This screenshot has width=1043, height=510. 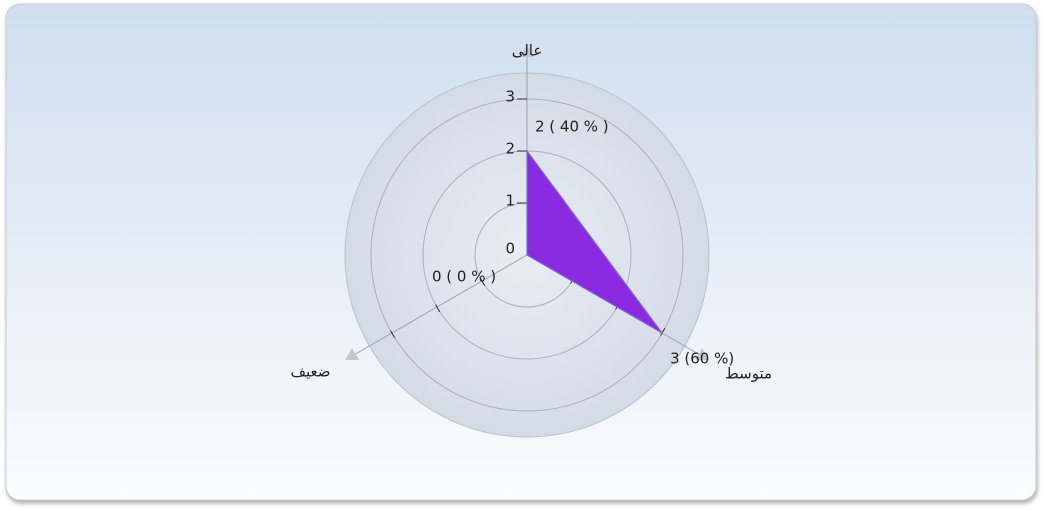 What do you see at coordinates (572, 127) in the screenshot?
I see `value-label: 2 ( 40 % )` at bounding box center [572, 127].